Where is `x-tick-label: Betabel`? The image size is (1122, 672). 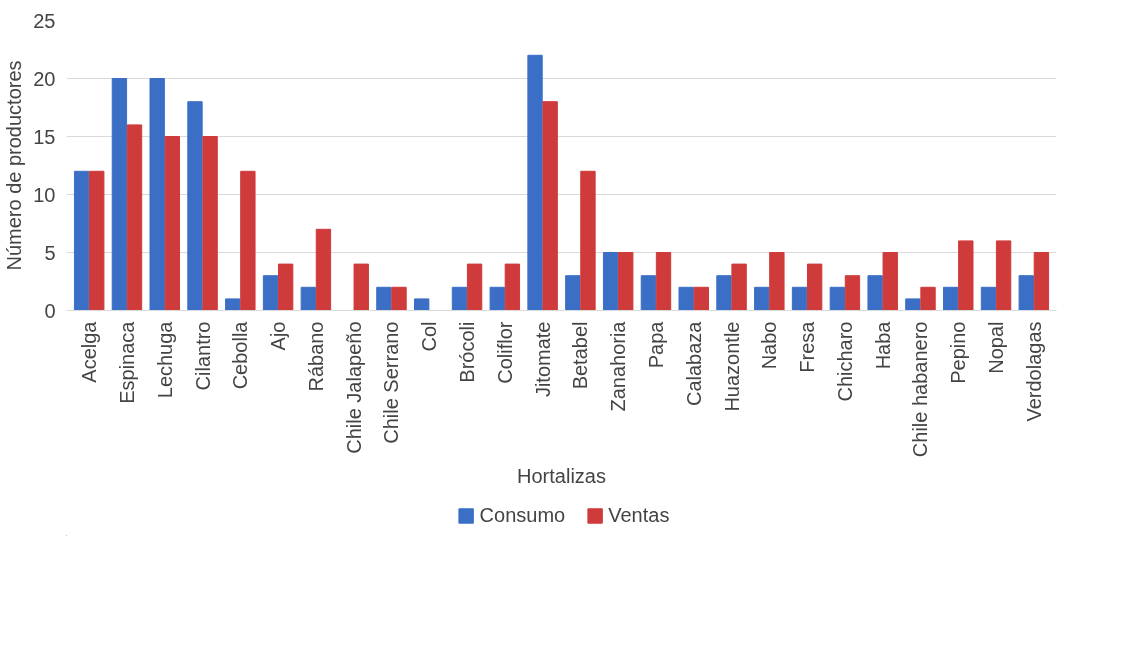 x-tick-label: Betabel is located at coordinates (580, 355).